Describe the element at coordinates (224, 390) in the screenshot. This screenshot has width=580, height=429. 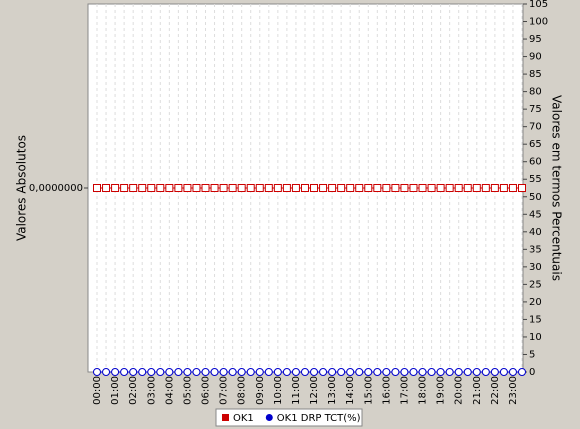
I see `x-tick-label: 07:00` at that location.